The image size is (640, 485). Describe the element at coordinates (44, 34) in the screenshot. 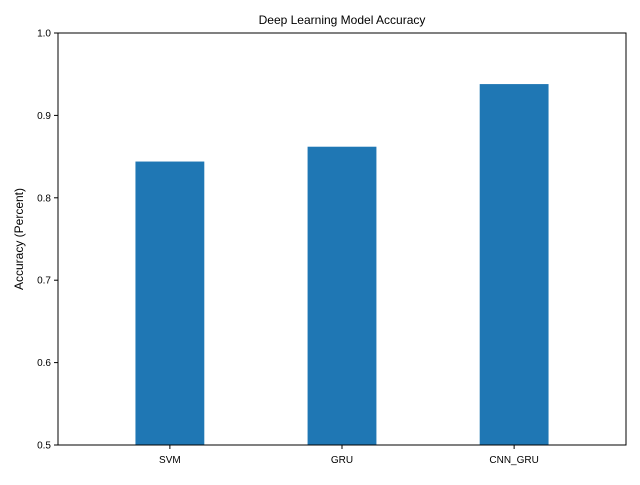

I see `y-tick-label: 1.0` at that location.